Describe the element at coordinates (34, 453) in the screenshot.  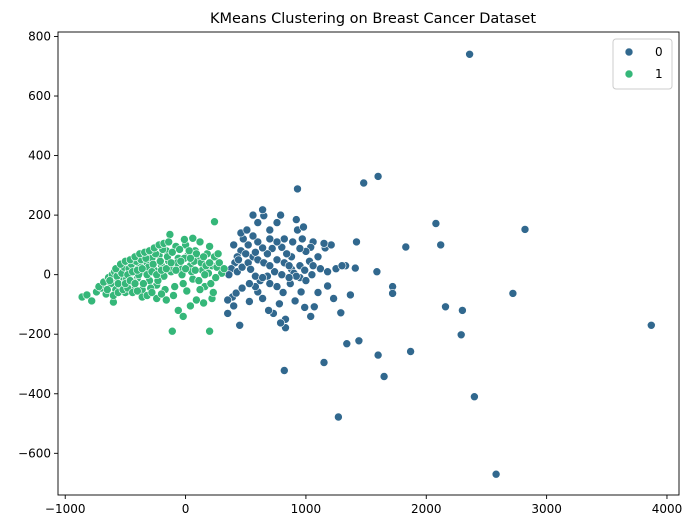
I see `y-tick-label: −600` at that location.